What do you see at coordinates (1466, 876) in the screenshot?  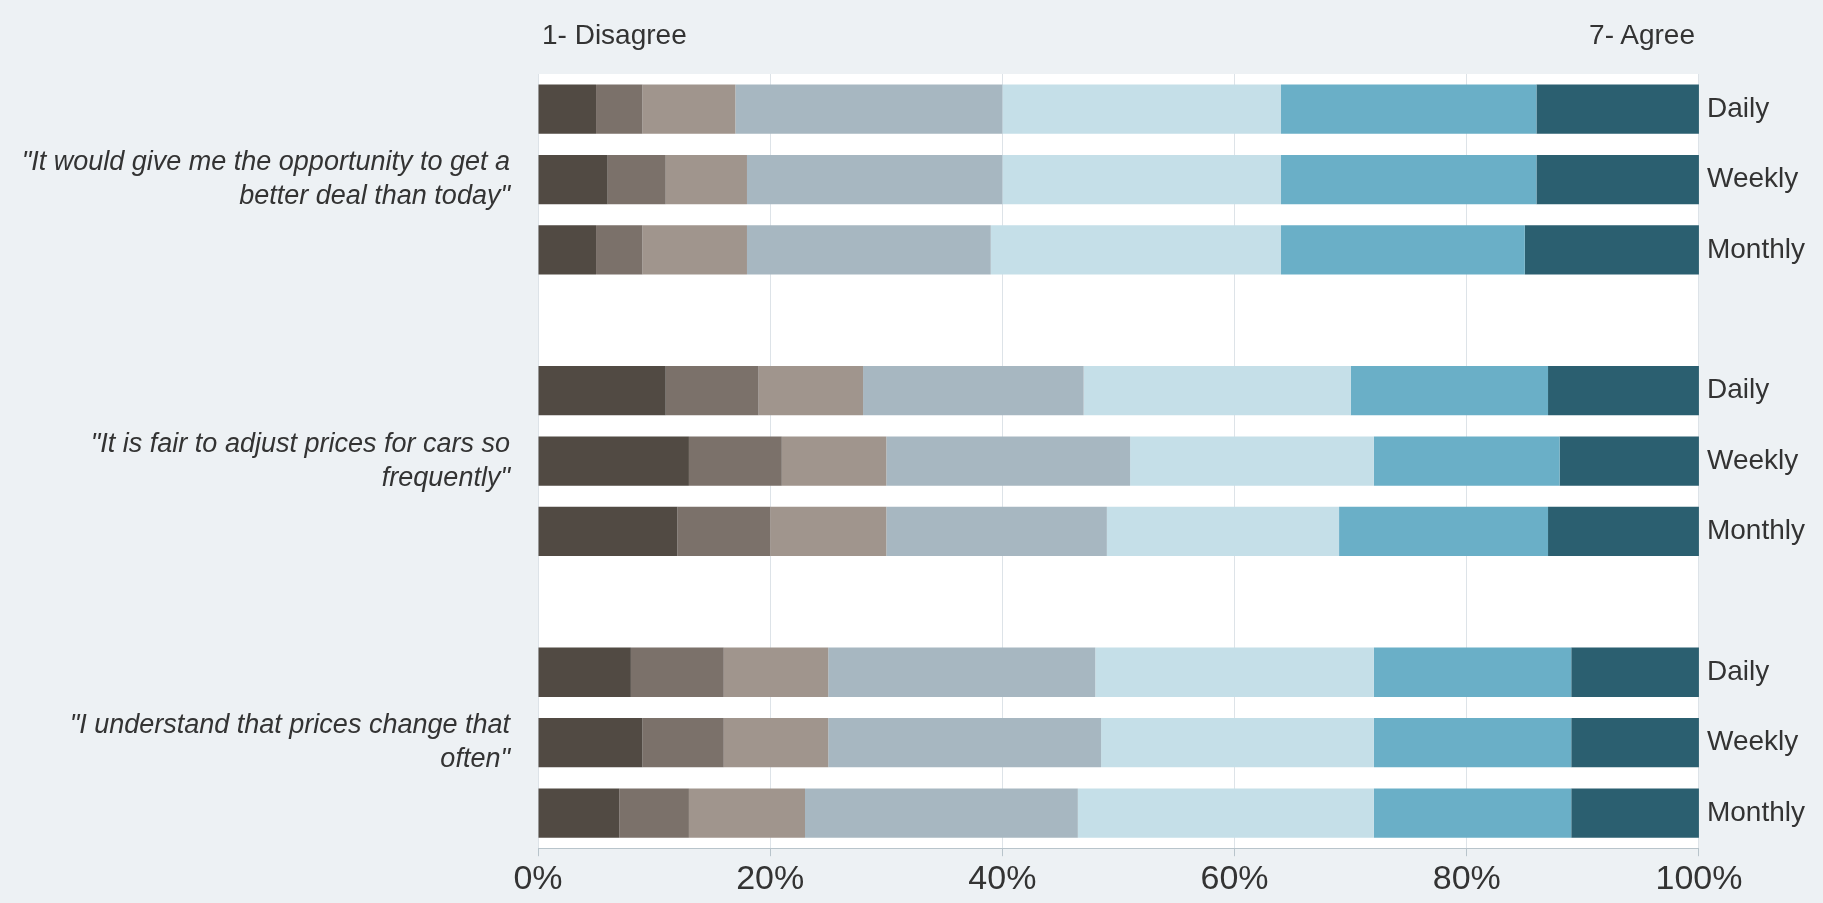 I see `x-tick-label: 80%` at bounding box center [1466, 876].